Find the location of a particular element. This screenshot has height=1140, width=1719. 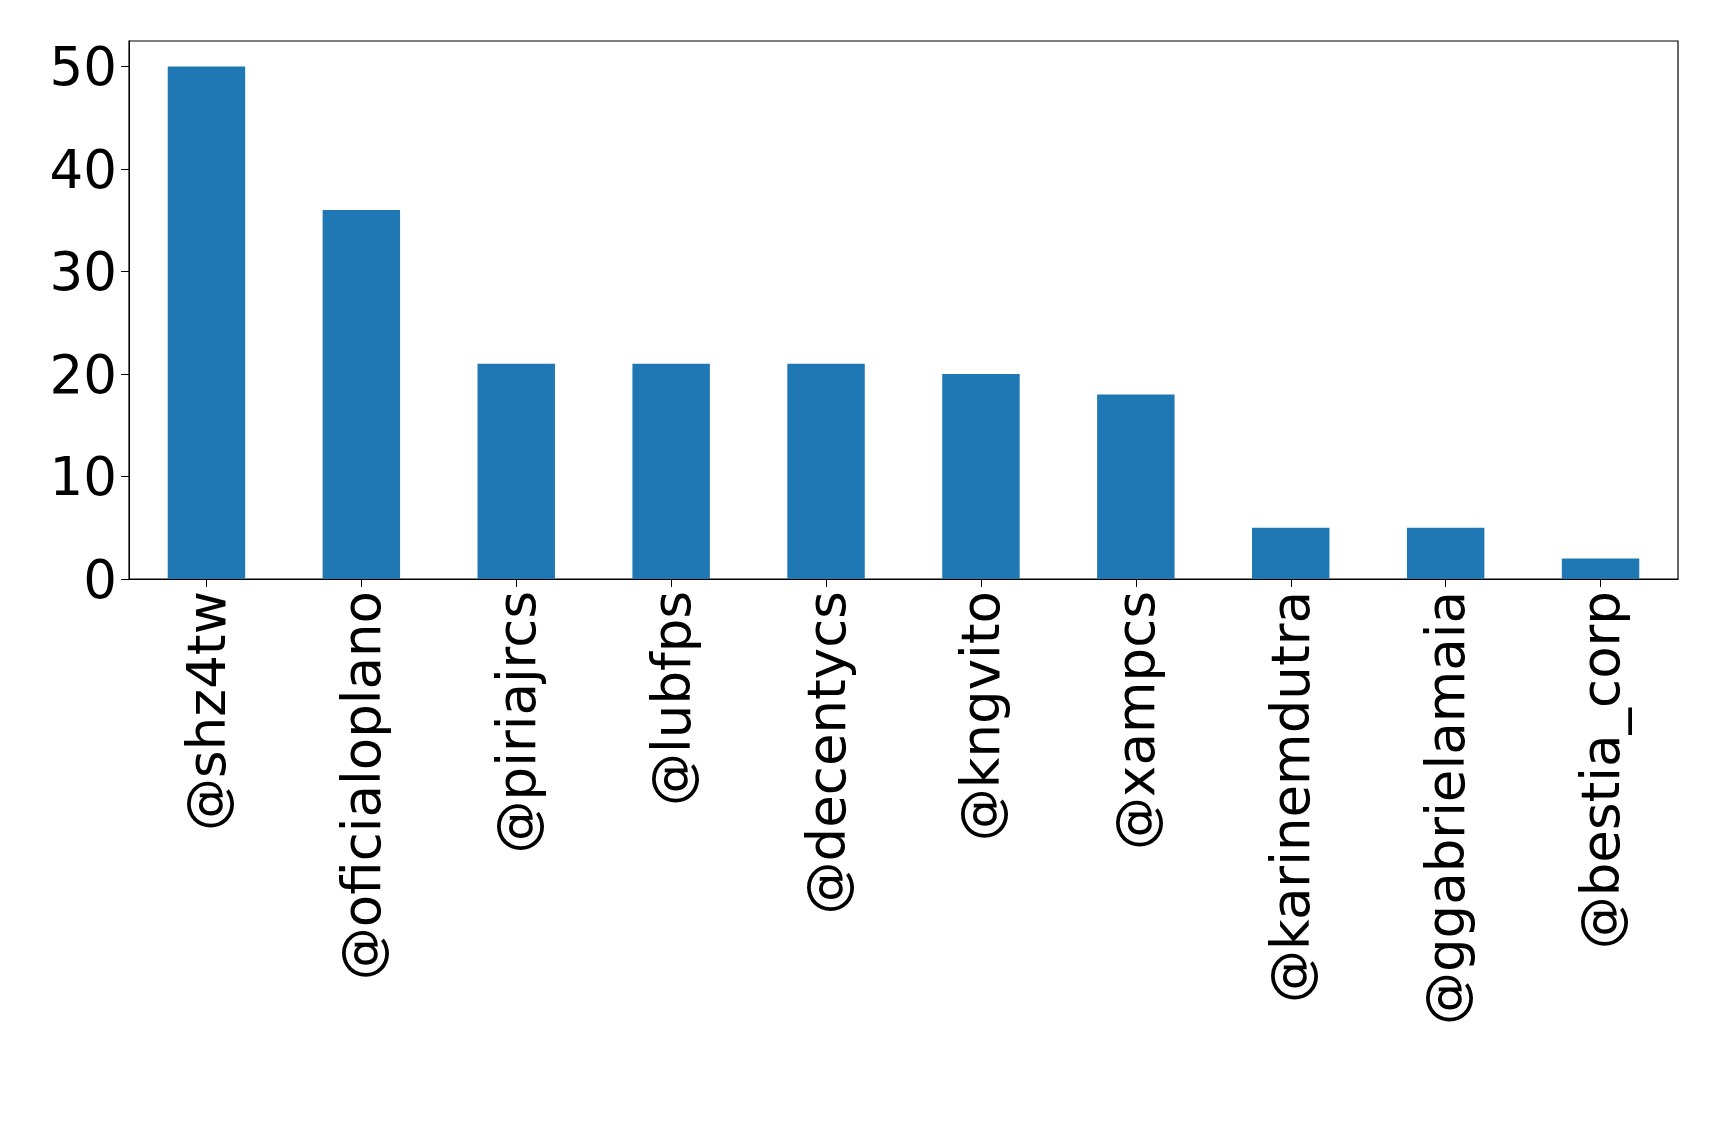

x-tick-label: @xampcs is located at coordinates (1136, 720).